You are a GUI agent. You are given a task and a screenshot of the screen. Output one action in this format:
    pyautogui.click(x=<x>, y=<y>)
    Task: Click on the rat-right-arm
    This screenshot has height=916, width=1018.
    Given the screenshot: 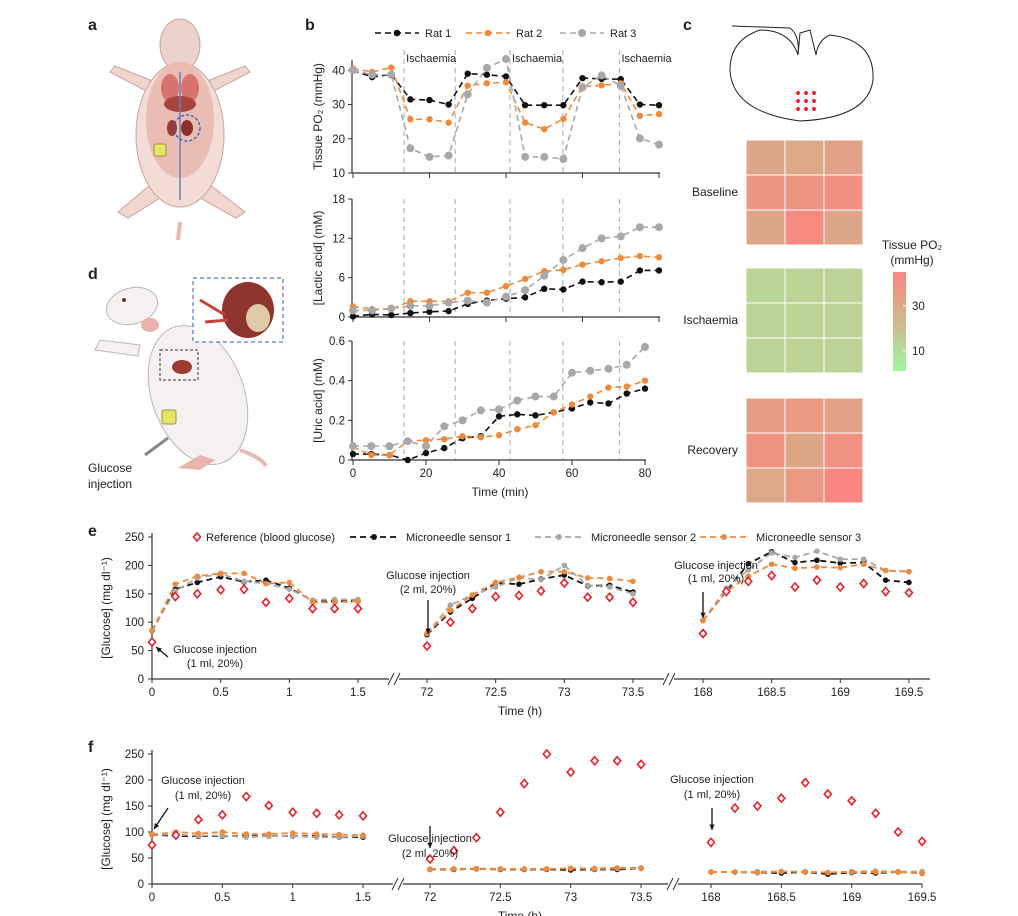 What is the action you would take?
    pyautogui.click(x=230, y=79)
    